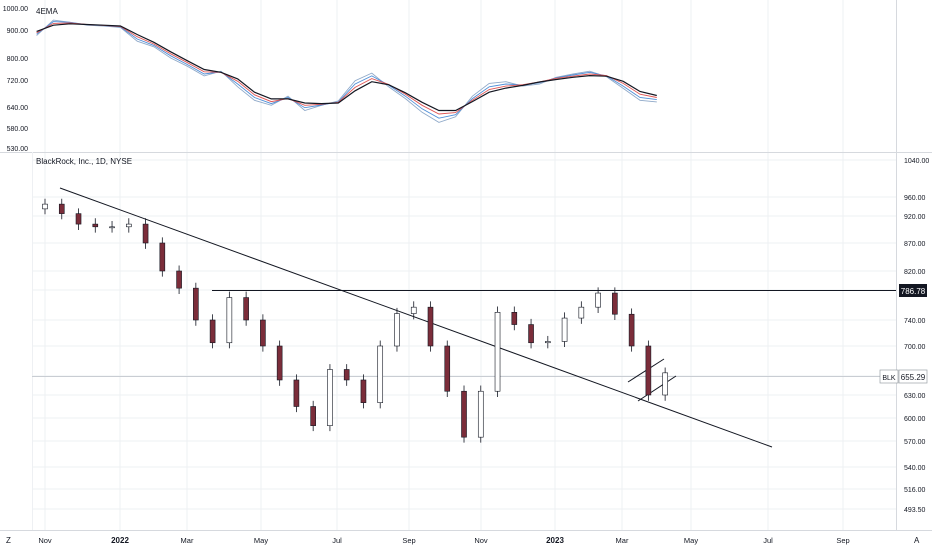  Describe the element at coordinates (8, 540) in the screenshot. I see `zoom-reset-button: Z` at that location.